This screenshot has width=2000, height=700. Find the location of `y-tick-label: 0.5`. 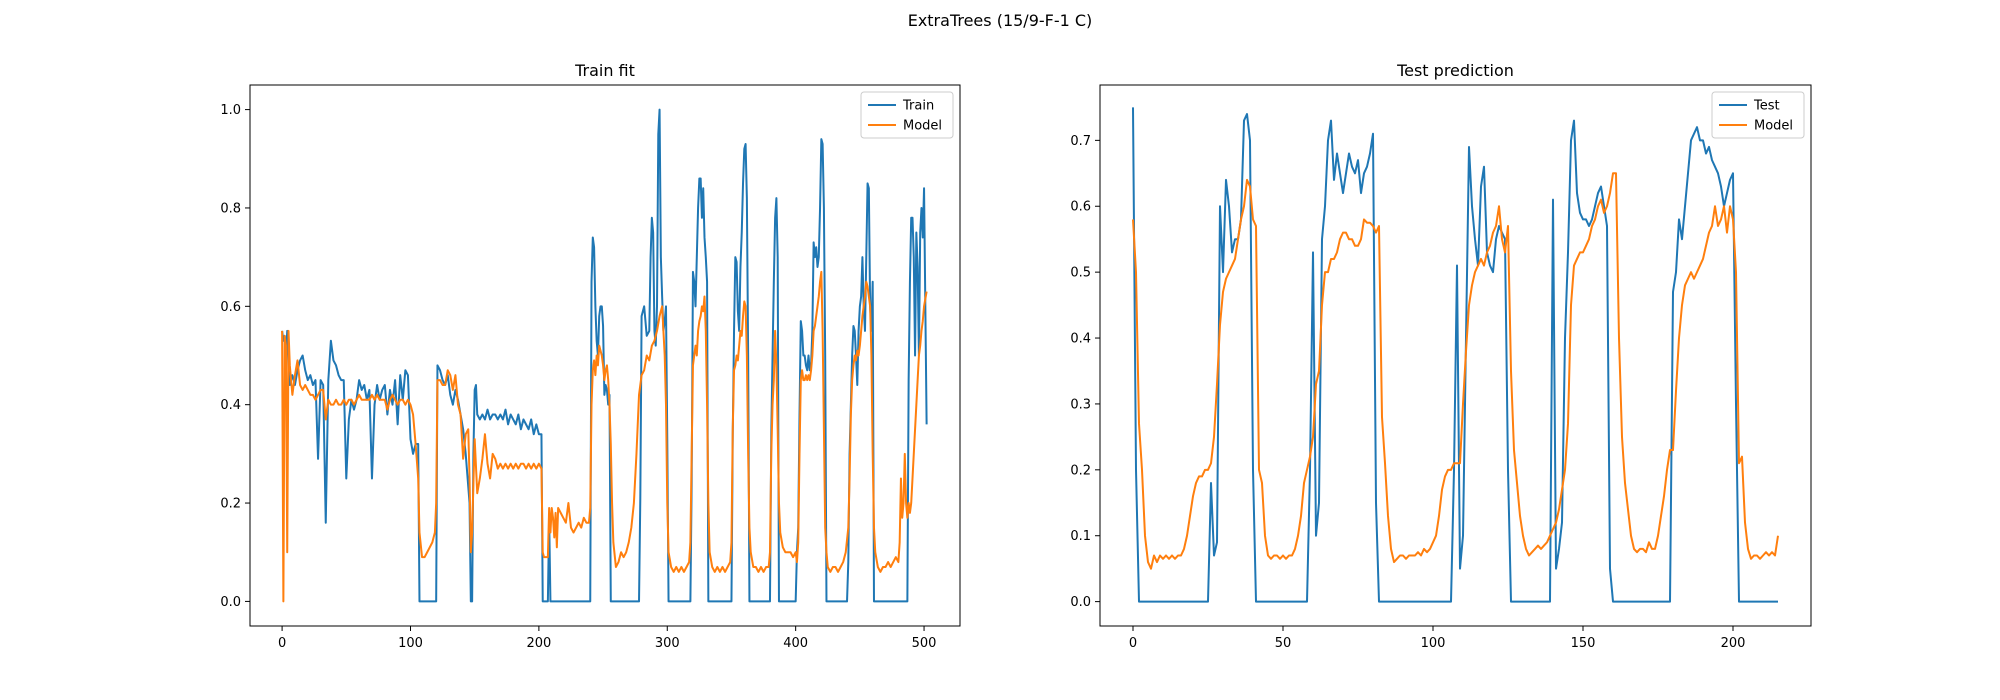

y-tick-label: 0.5 is located at coordinates (1080, 273).